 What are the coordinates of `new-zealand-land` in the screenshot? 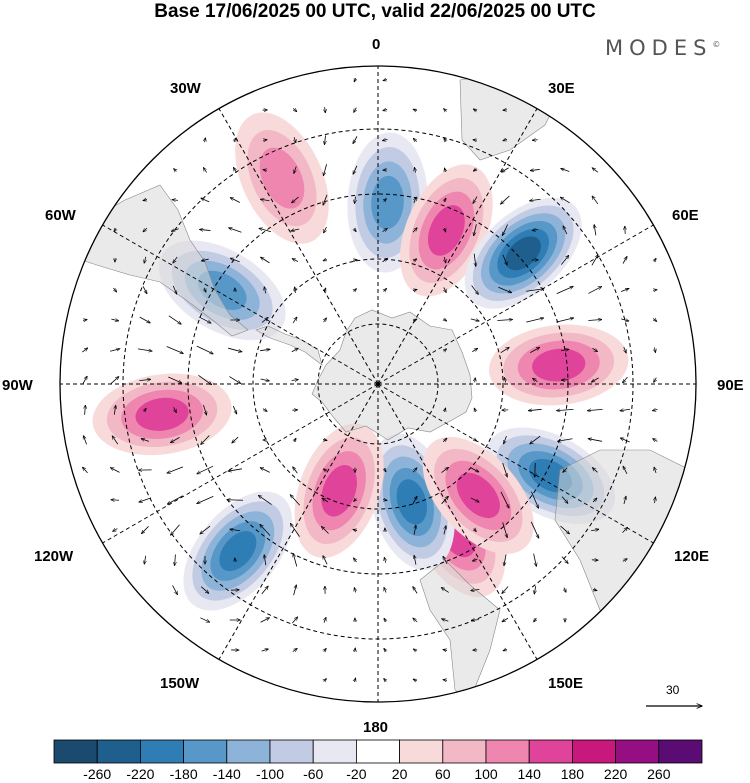 It's located at (460, 630).